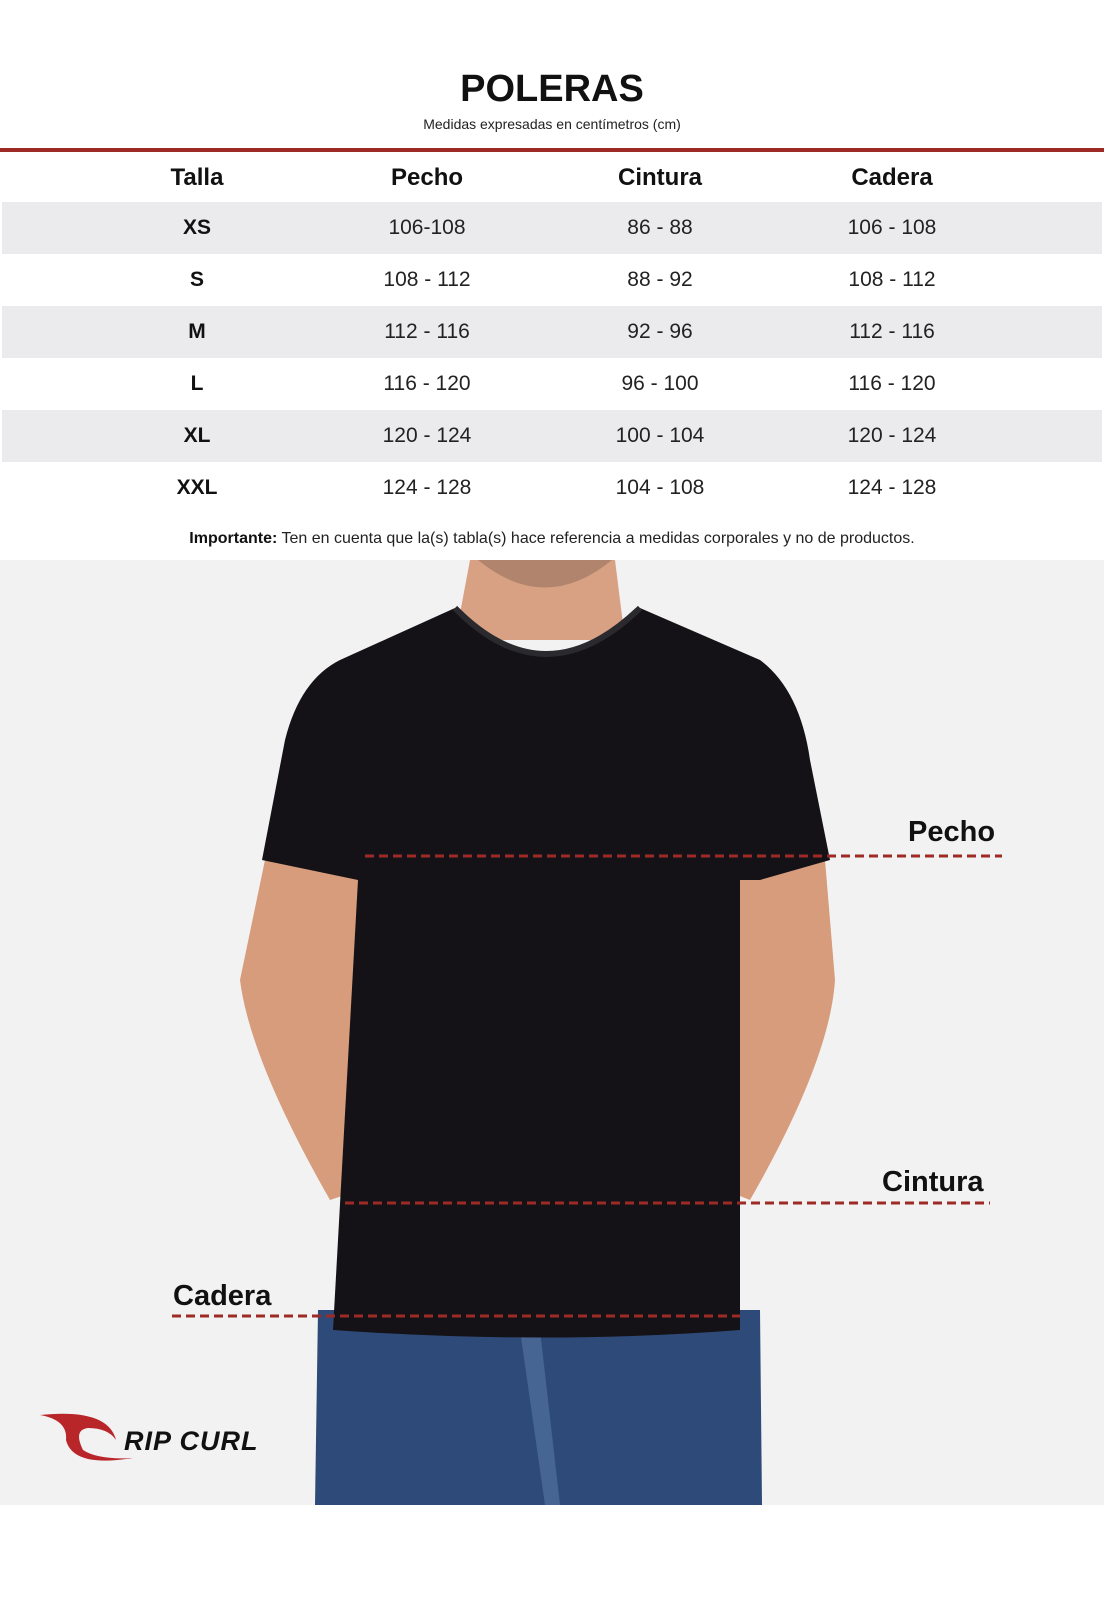  I want to click on header-cell: Talla, so click(197, 177).